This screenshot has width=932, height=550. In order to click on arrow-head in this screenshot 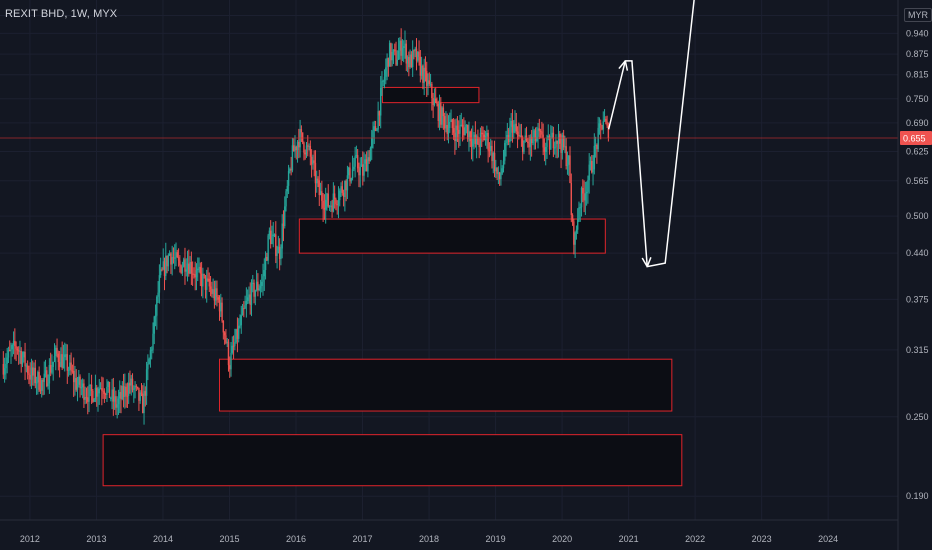, I will do `click(626, 65)`.